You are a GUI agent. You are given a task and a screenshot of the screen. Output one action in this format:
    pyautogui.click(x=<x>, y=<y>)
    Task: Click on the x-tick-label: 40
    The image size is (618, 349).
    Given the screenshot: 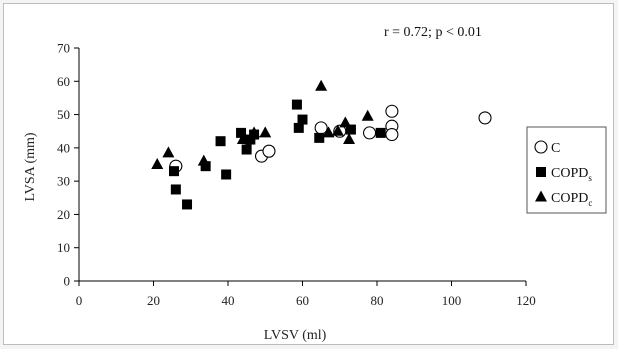 What is the action you would take?
    pyautogui.click(x=228, y=300)
    